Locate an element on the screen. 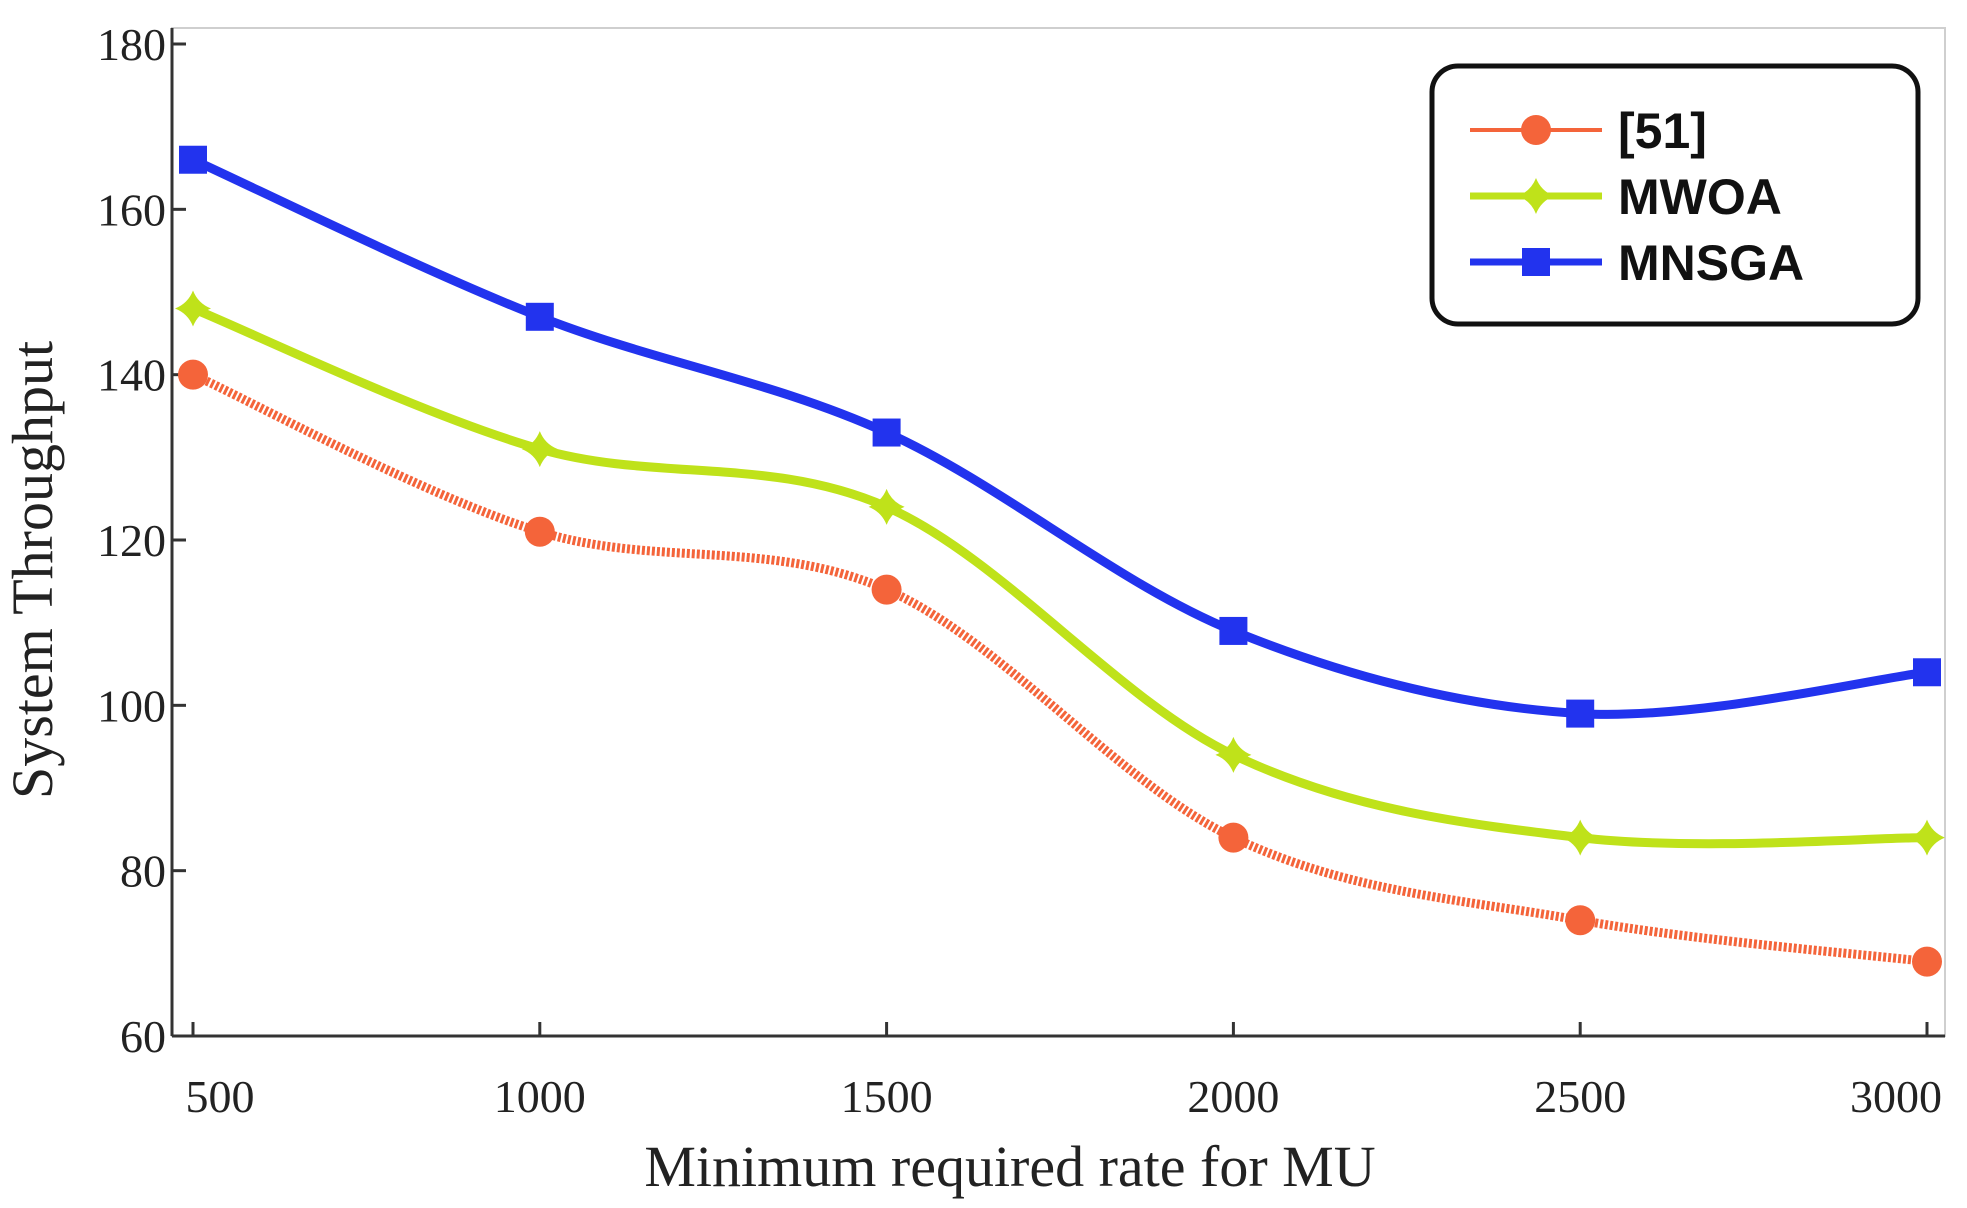  y-axis-title: System Throughput is located at coordinates (32, 570).